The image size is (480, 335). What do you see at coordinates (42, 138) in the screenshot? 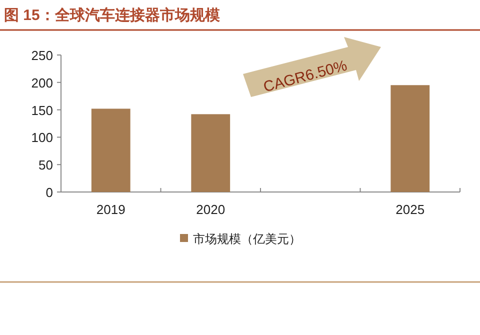
I see `y-tick-label: 100` at bounding box center [42, 138].